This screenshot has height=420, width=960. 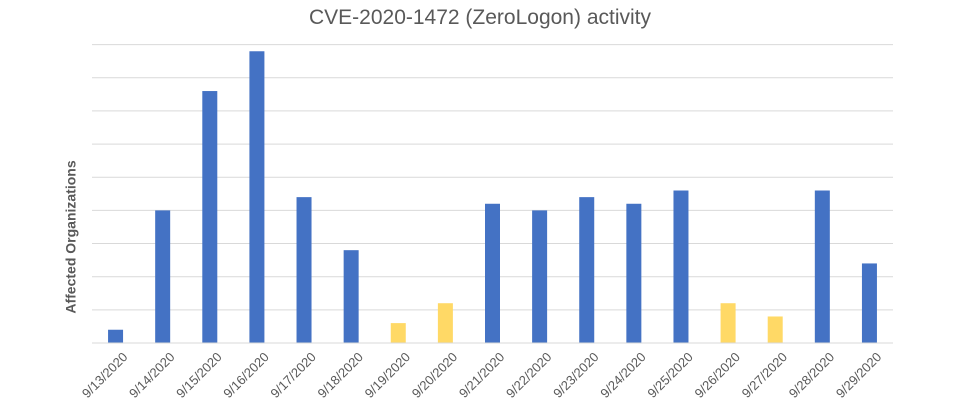 What do you see at coordinates (529, 375) in the screenshot?
I see `x-tick-label: 9/22/2020` at bounding box center [529, 375].